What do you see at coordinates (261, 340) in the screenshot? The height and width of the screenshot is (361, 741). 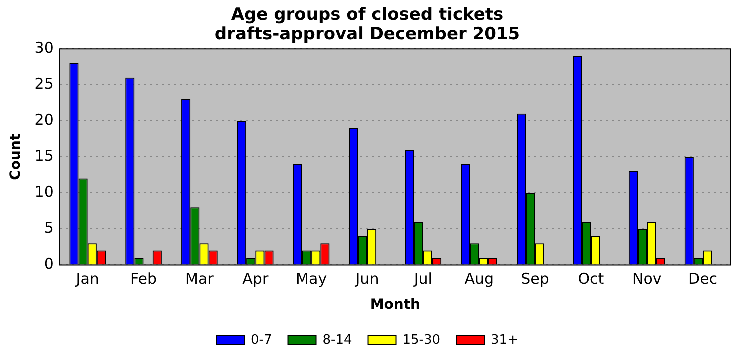 I see `legend-label: 0-7` at bounding box center [261, 340].